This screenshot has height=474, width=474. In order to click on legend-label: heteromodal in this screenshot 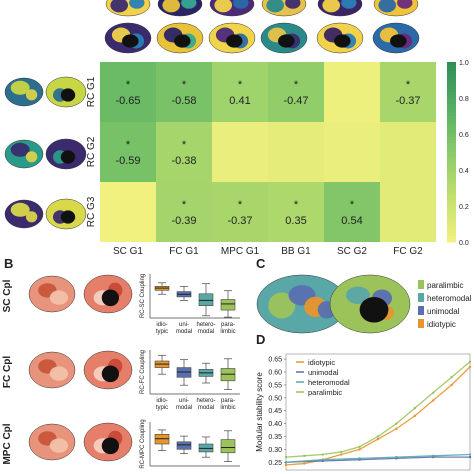, I will do `click(449, 298)`.